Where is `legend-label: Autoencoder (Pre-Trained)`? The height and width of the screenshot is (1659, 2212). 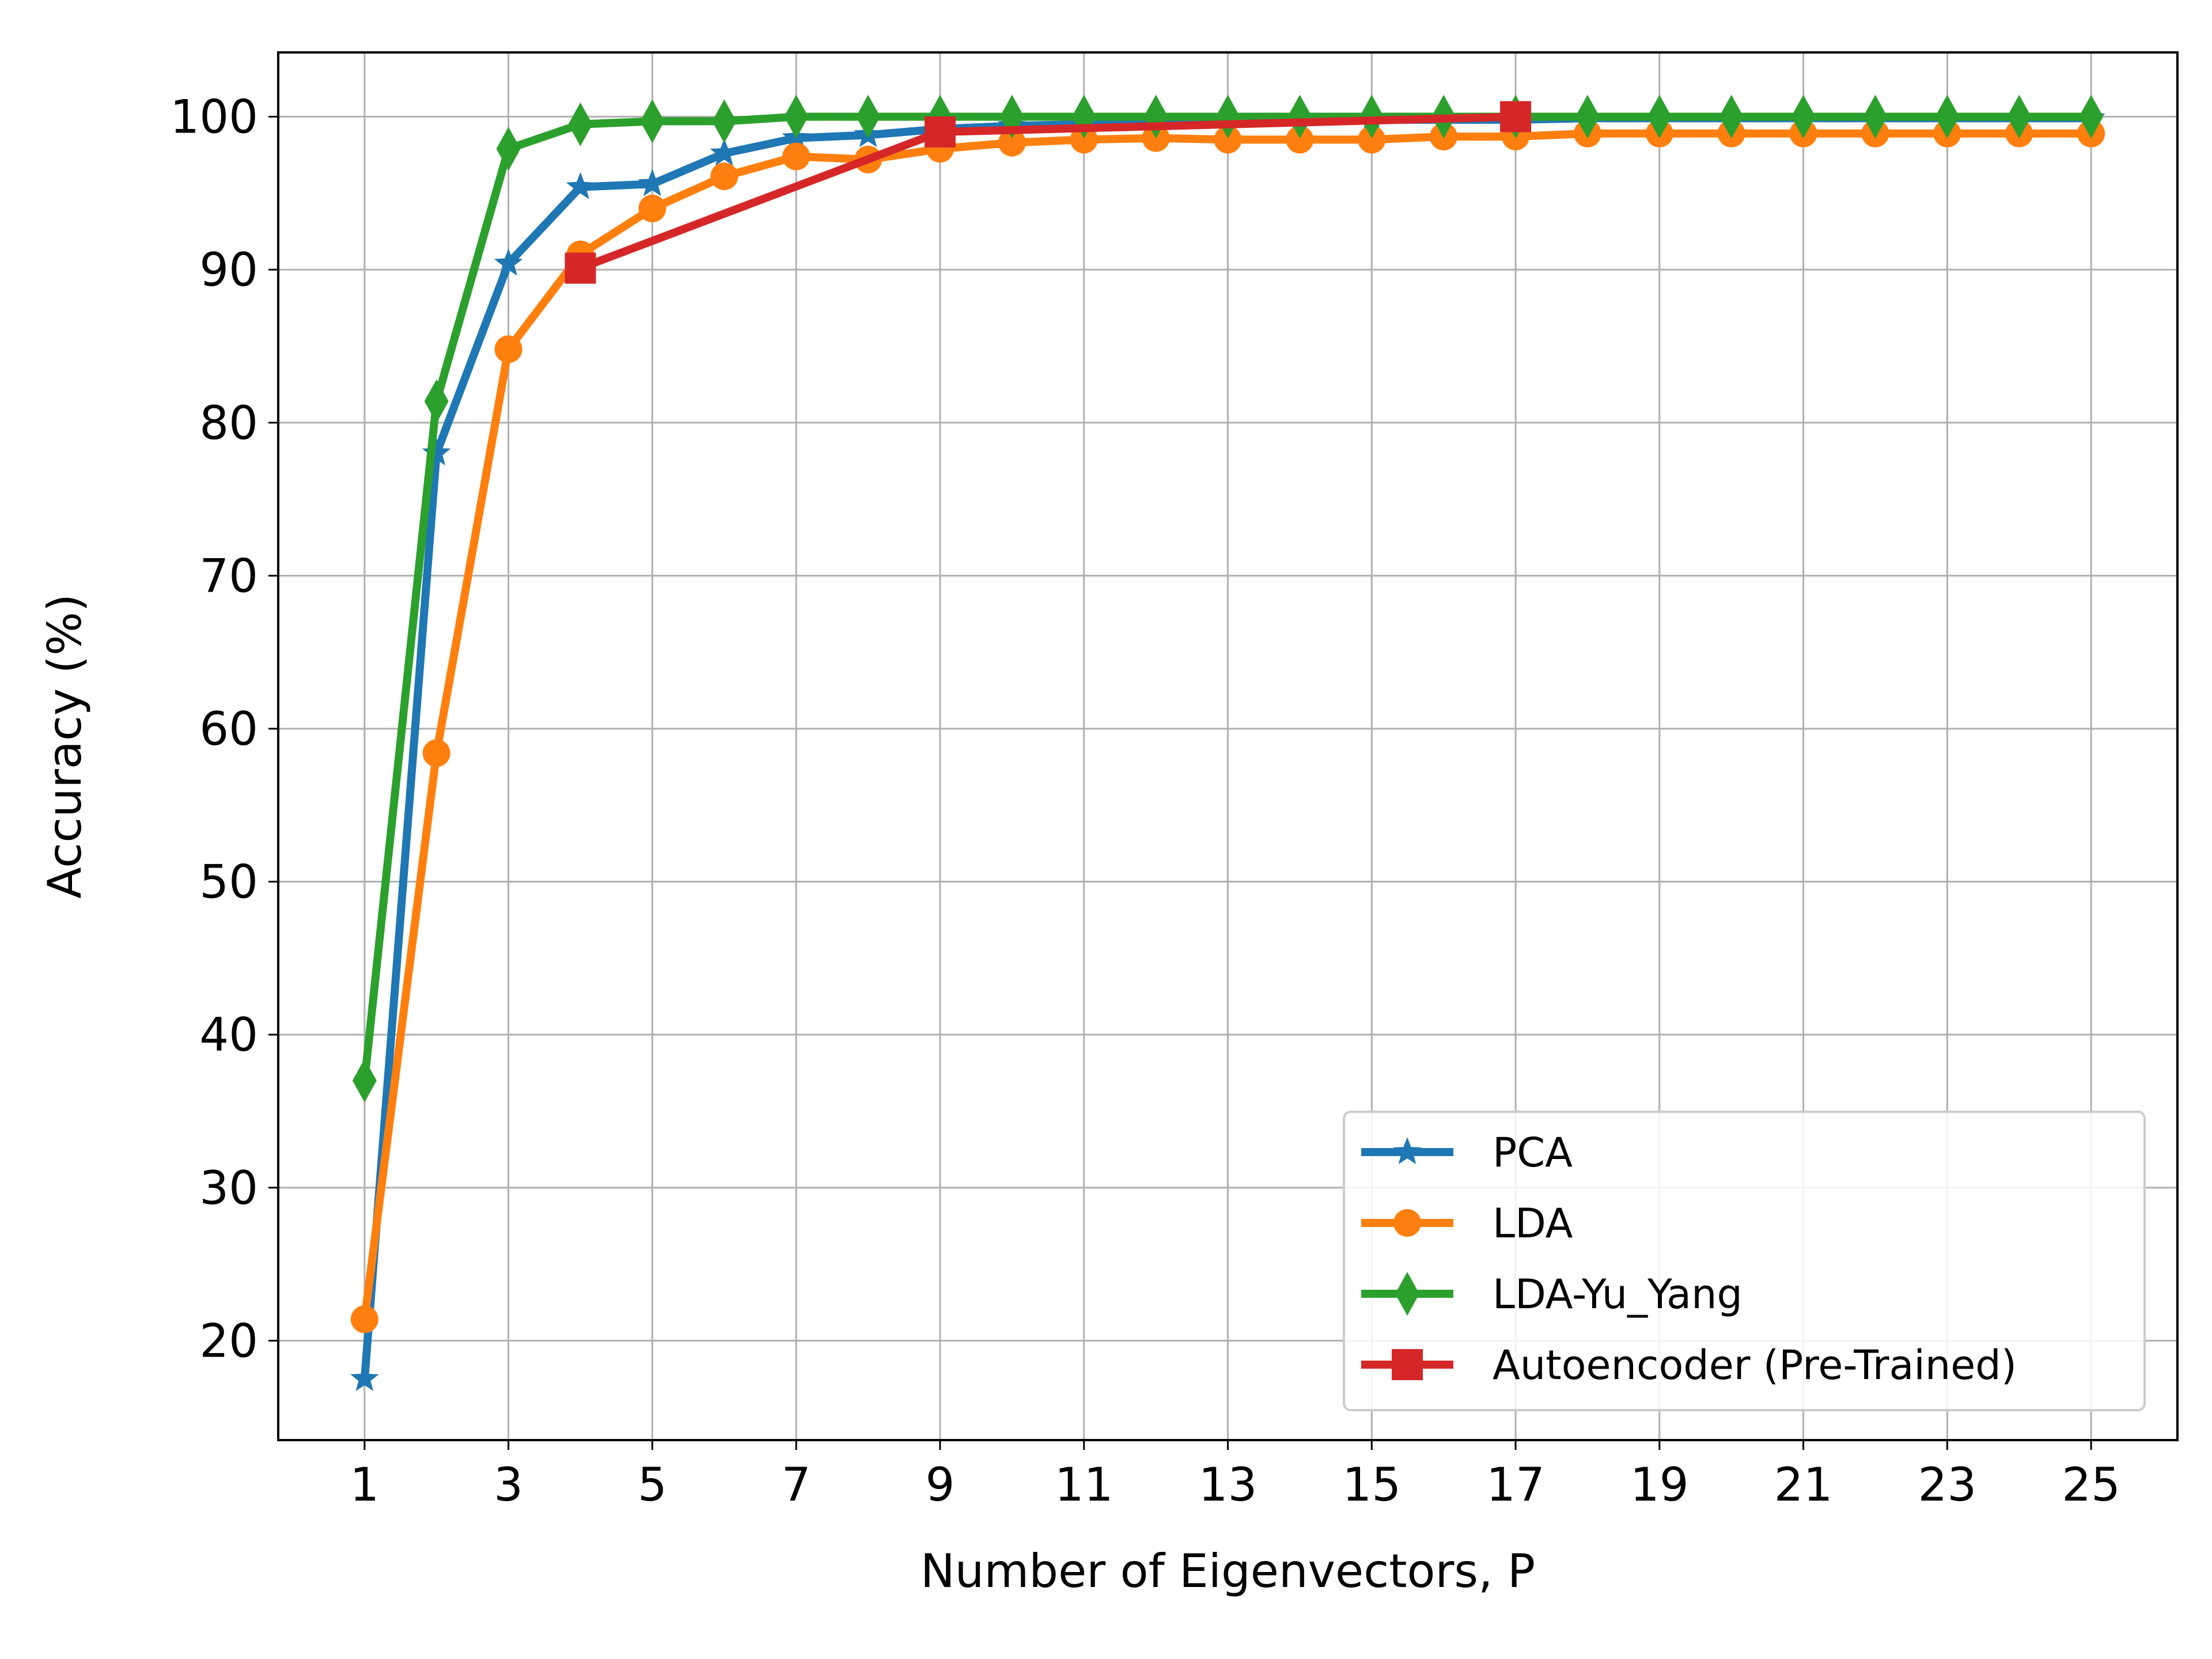
legend-label: Autoencoder (Pre-Trained) is located at coordinates (1755, 1365).